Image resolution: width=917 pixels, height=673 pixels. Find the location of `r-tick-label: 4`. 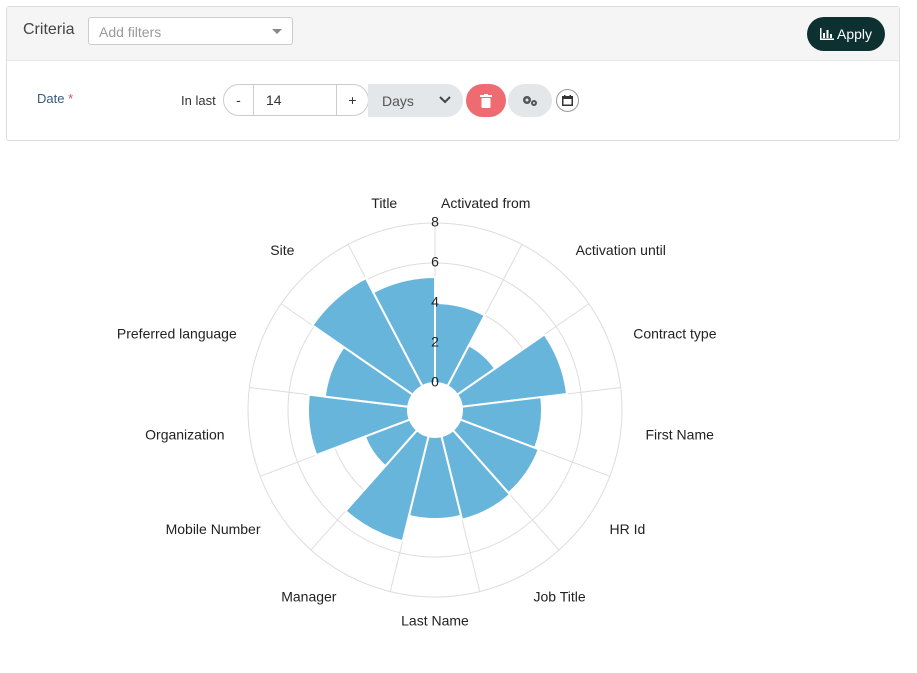

r-tick-label: 4 is located at coordinates (435, 302).